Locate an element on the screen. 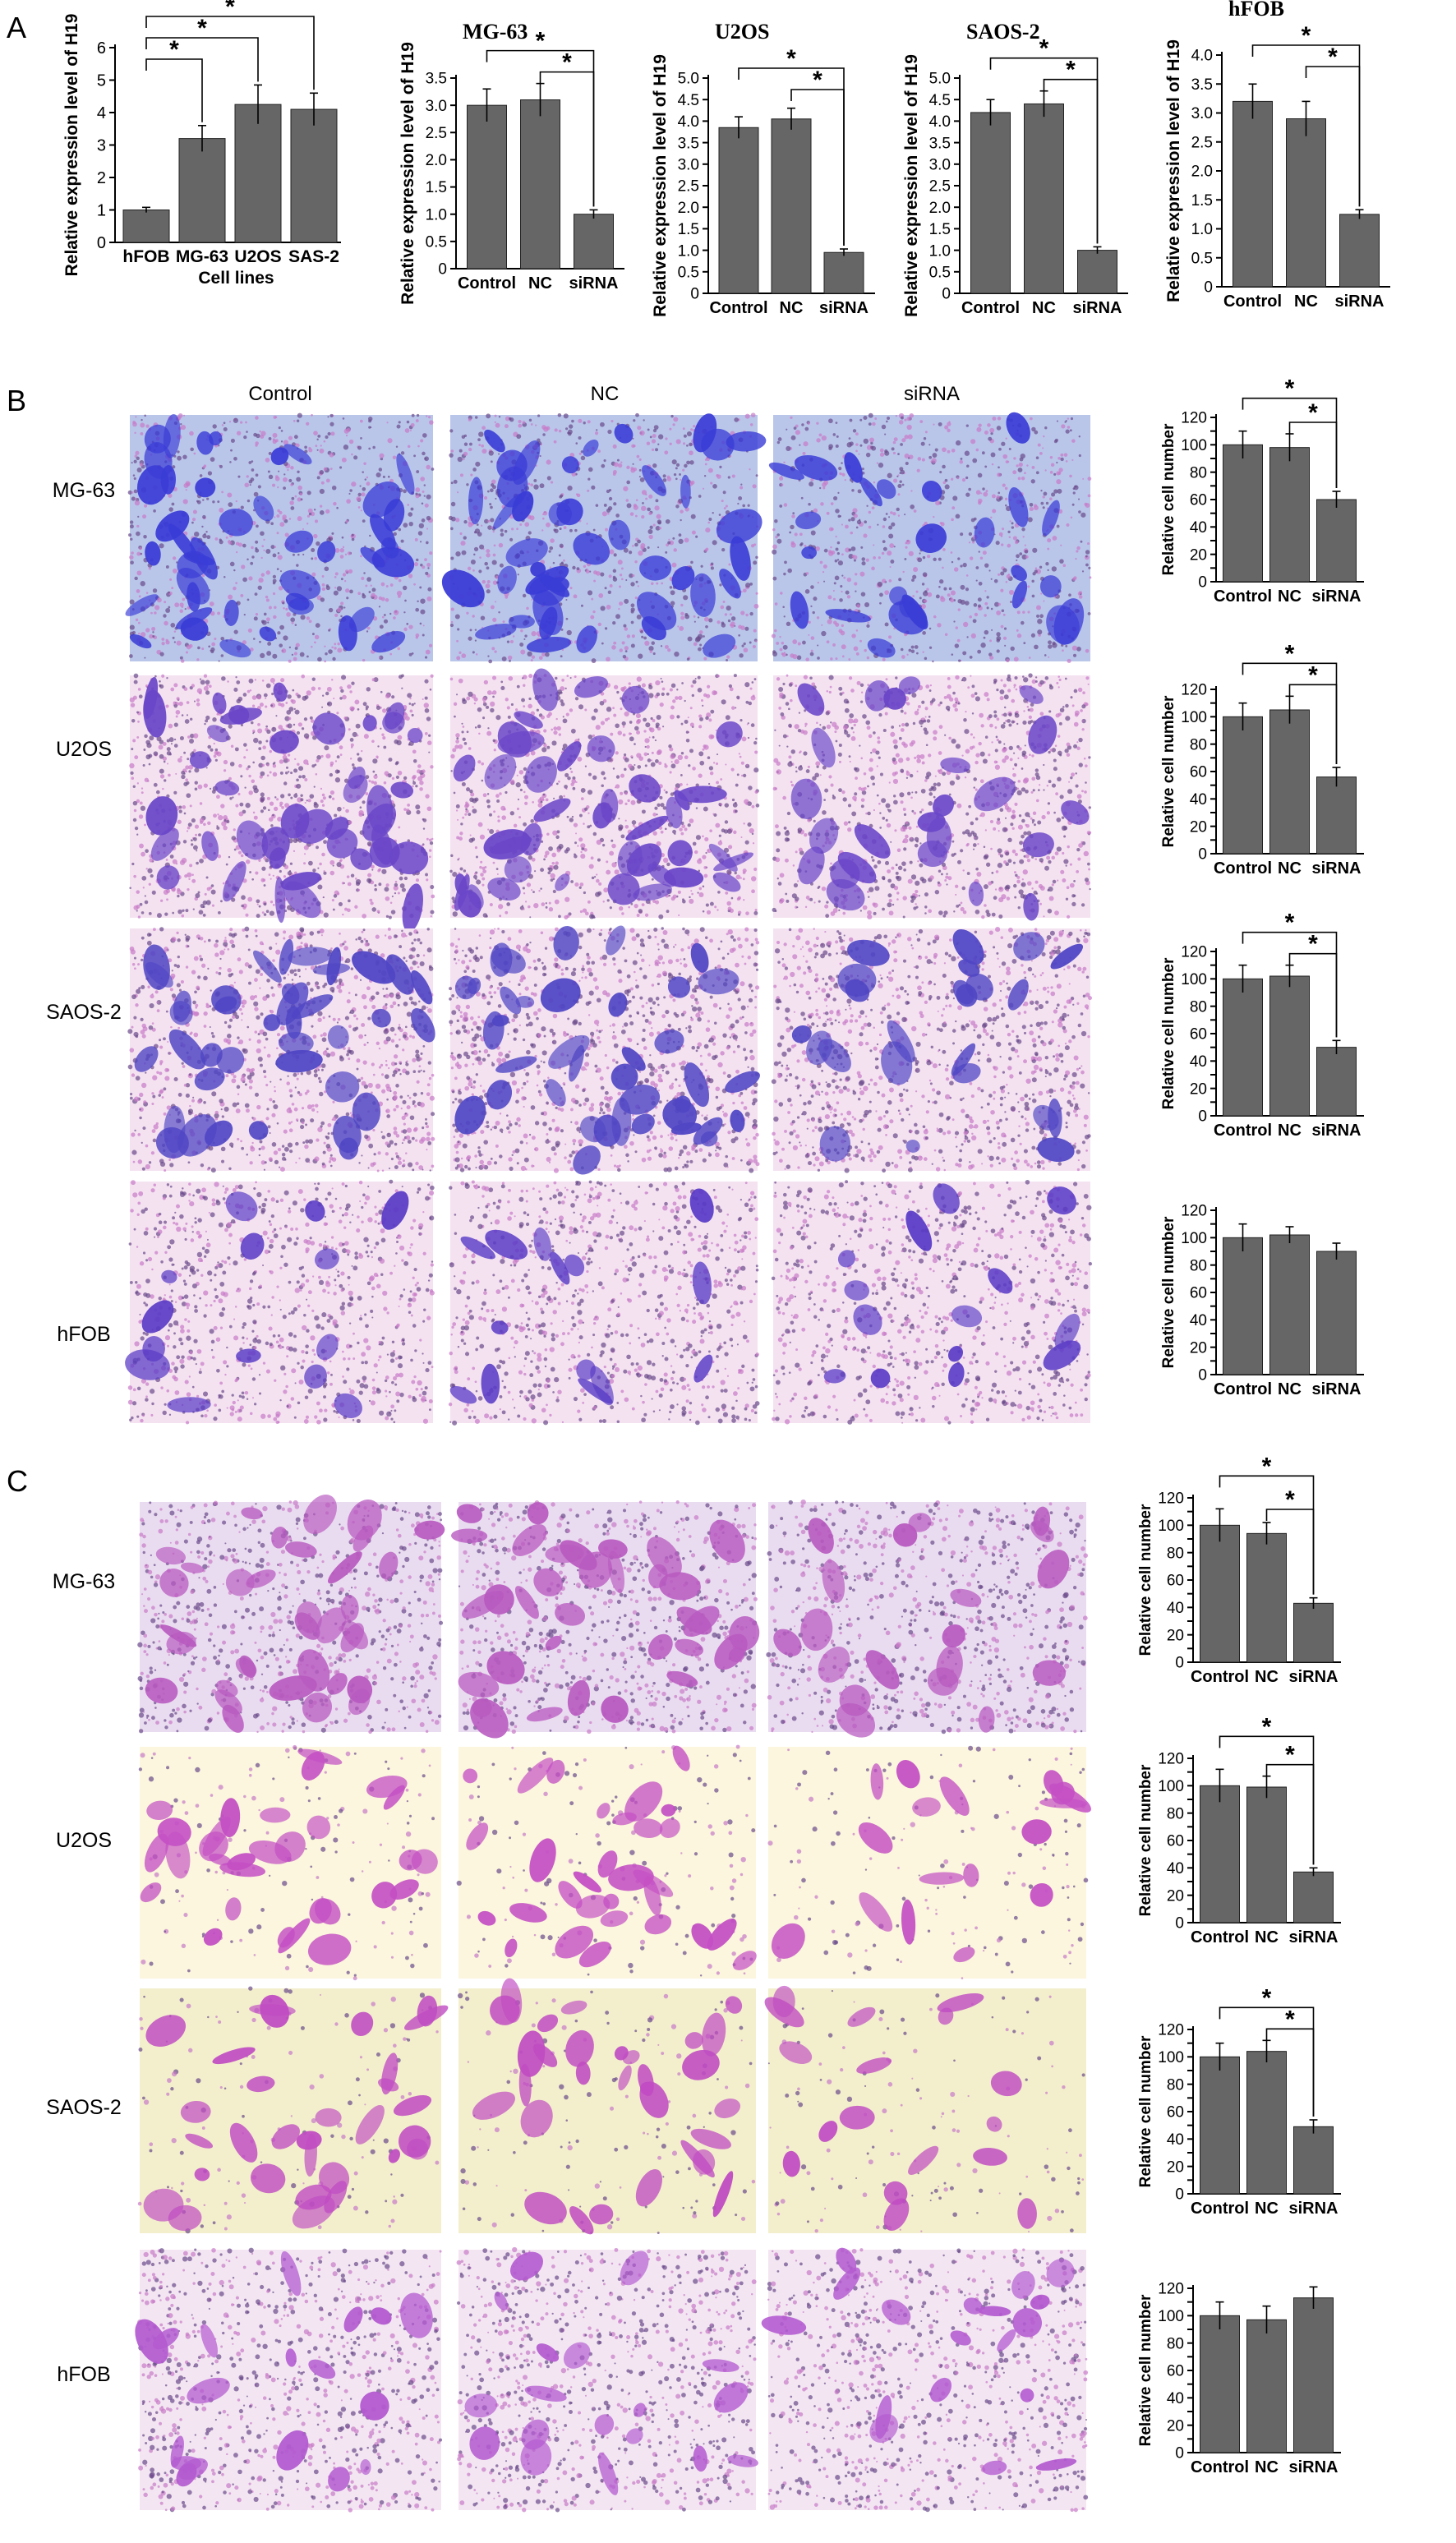  chart-title: hFOB is located at coordinates (1256, 10).